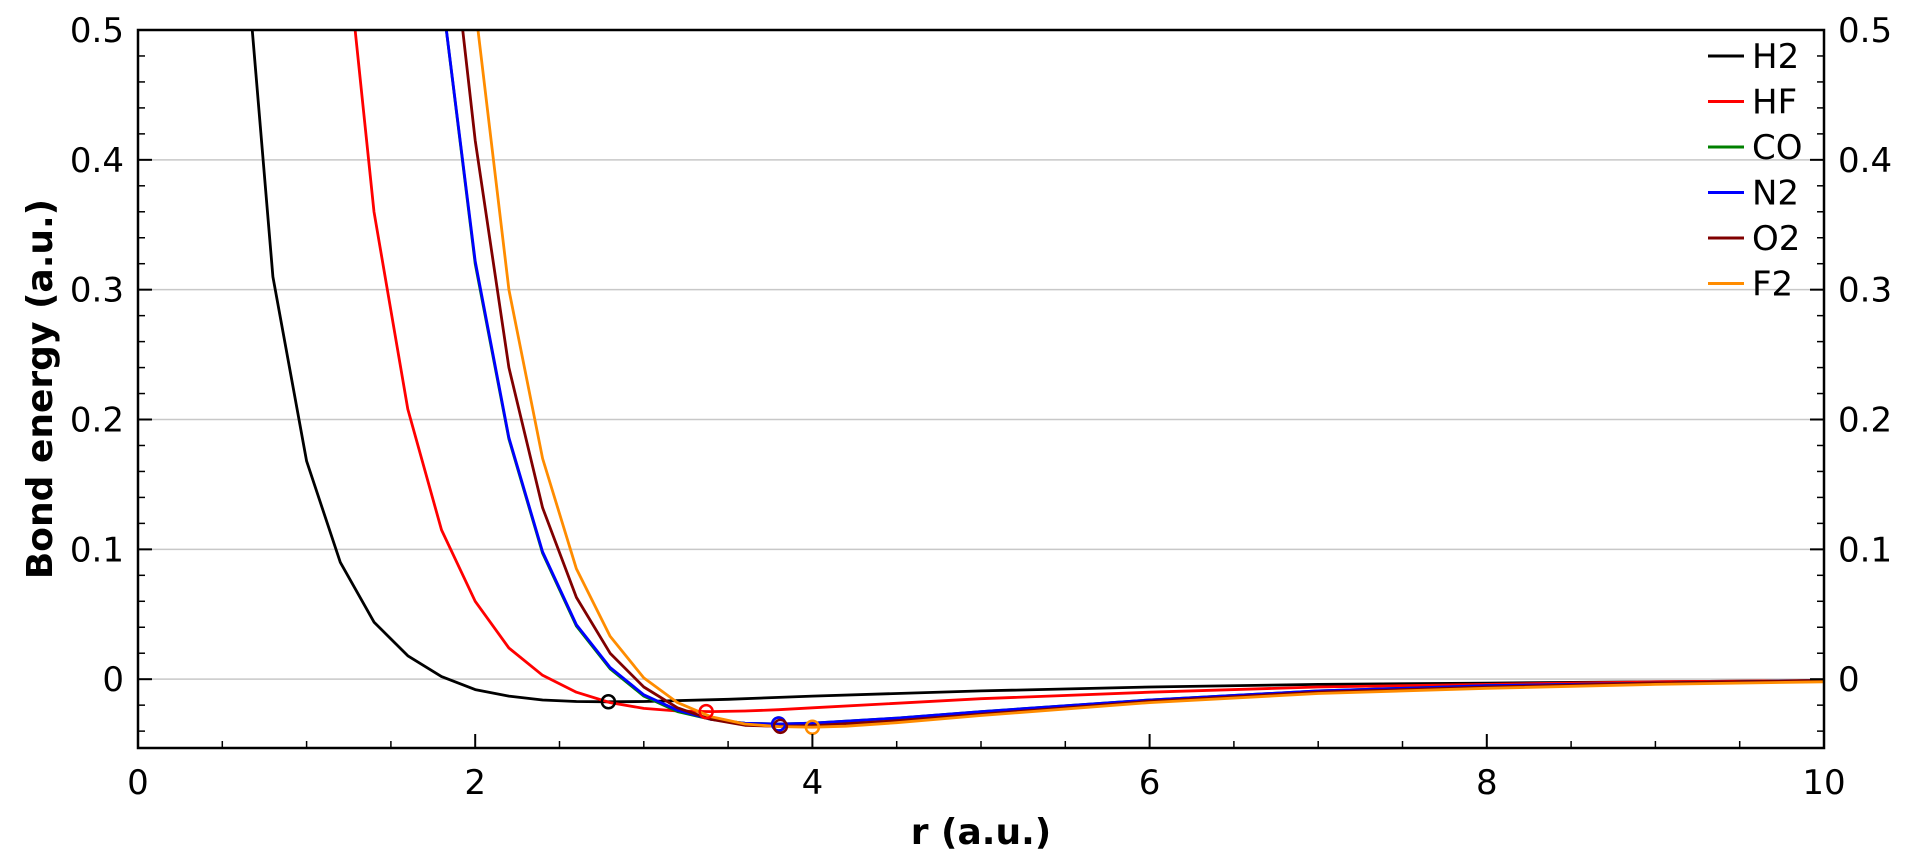 Image resolution: width=1920 pixels, height=863 pixels. I want to click on x-tick-label: 8, so click(1487, 783).